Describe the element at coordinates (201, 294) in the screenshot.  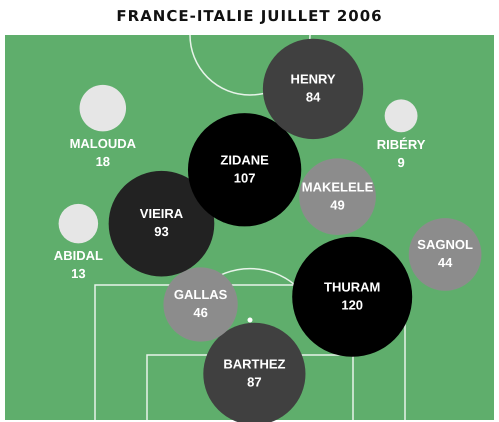
I see `category-label: GALLAS` at that location.